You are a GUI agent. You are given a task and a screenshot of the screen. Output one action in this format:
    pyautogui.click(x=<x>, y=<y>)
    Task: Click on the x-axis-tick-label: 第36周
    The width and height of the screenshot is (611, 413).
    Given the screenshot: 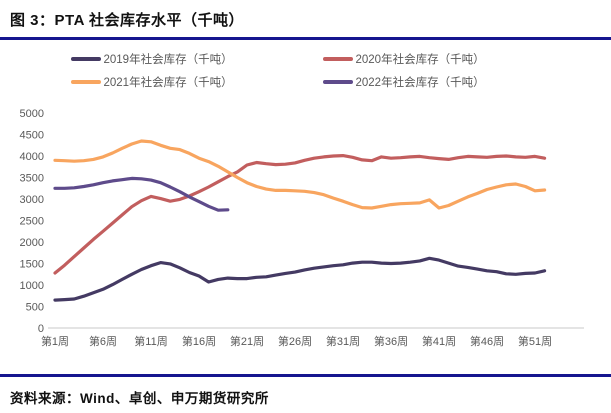 What is the action you would take?
    pyautogui.click(x=391, y=341)
    